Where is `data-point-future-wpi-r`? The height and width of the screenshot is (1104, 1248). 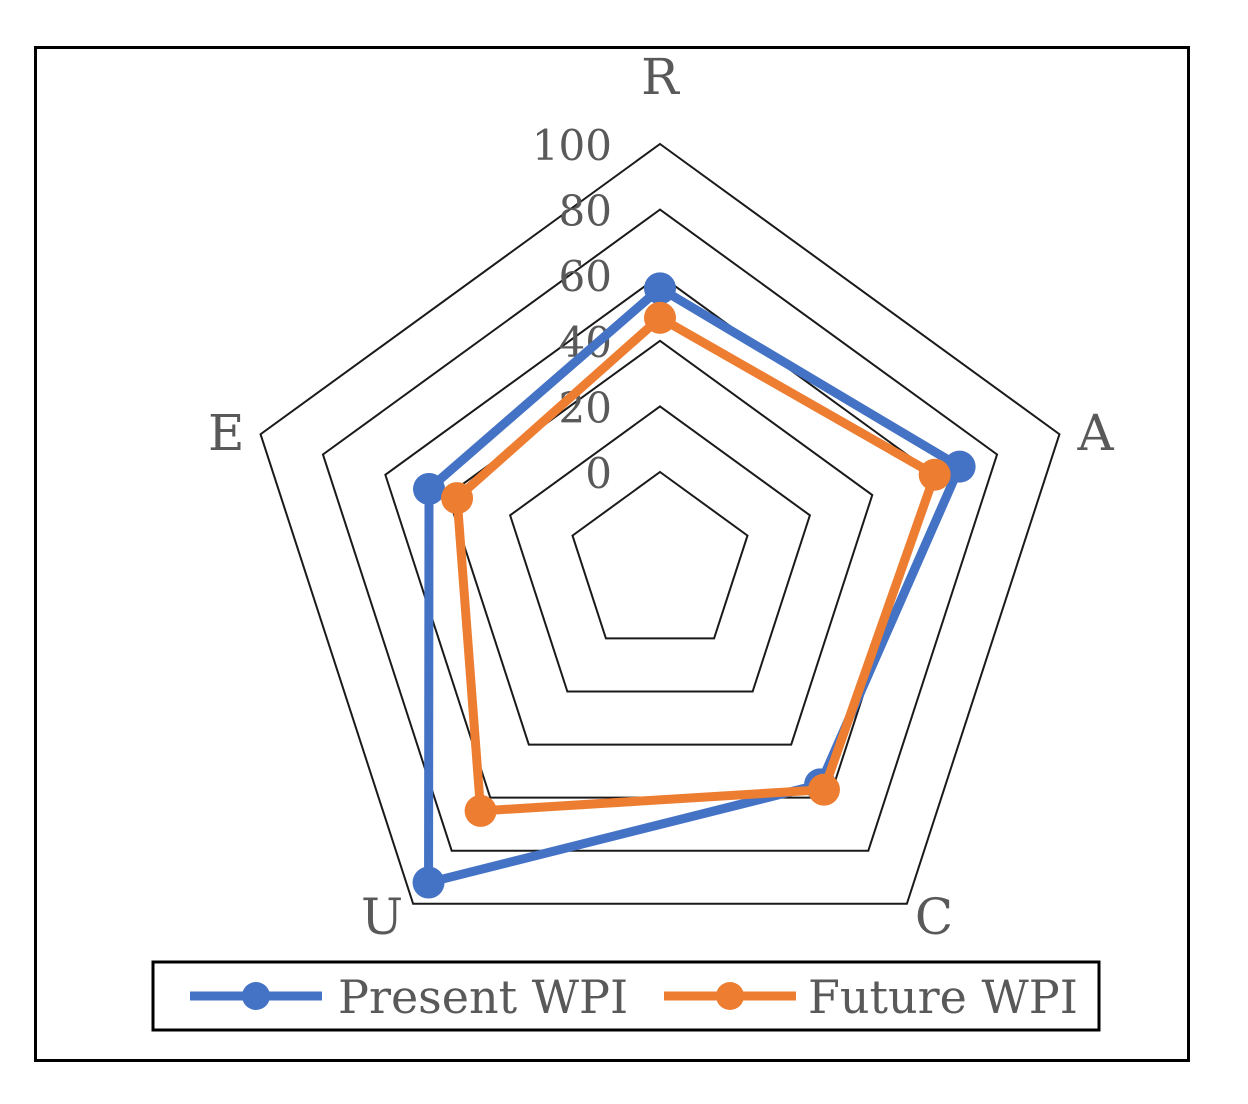 data-point-future-wpi-r is located at coordinates (660, 317).